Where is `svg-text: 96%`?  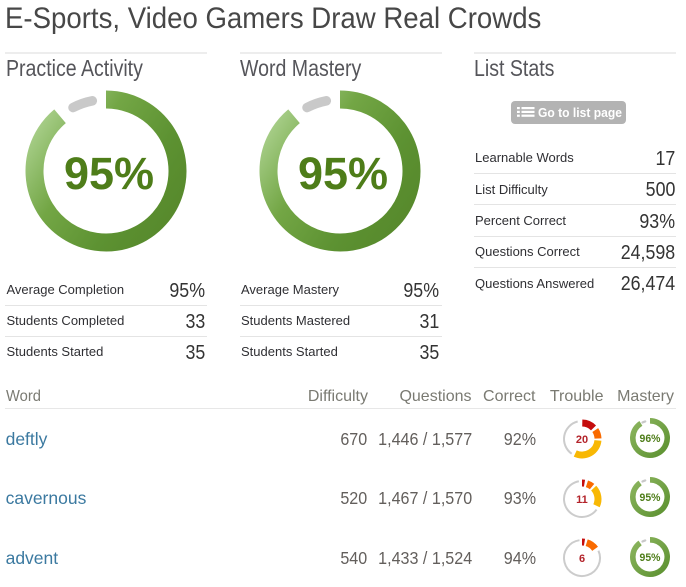 svg-text: 96% is located at coordinates (649, 439).